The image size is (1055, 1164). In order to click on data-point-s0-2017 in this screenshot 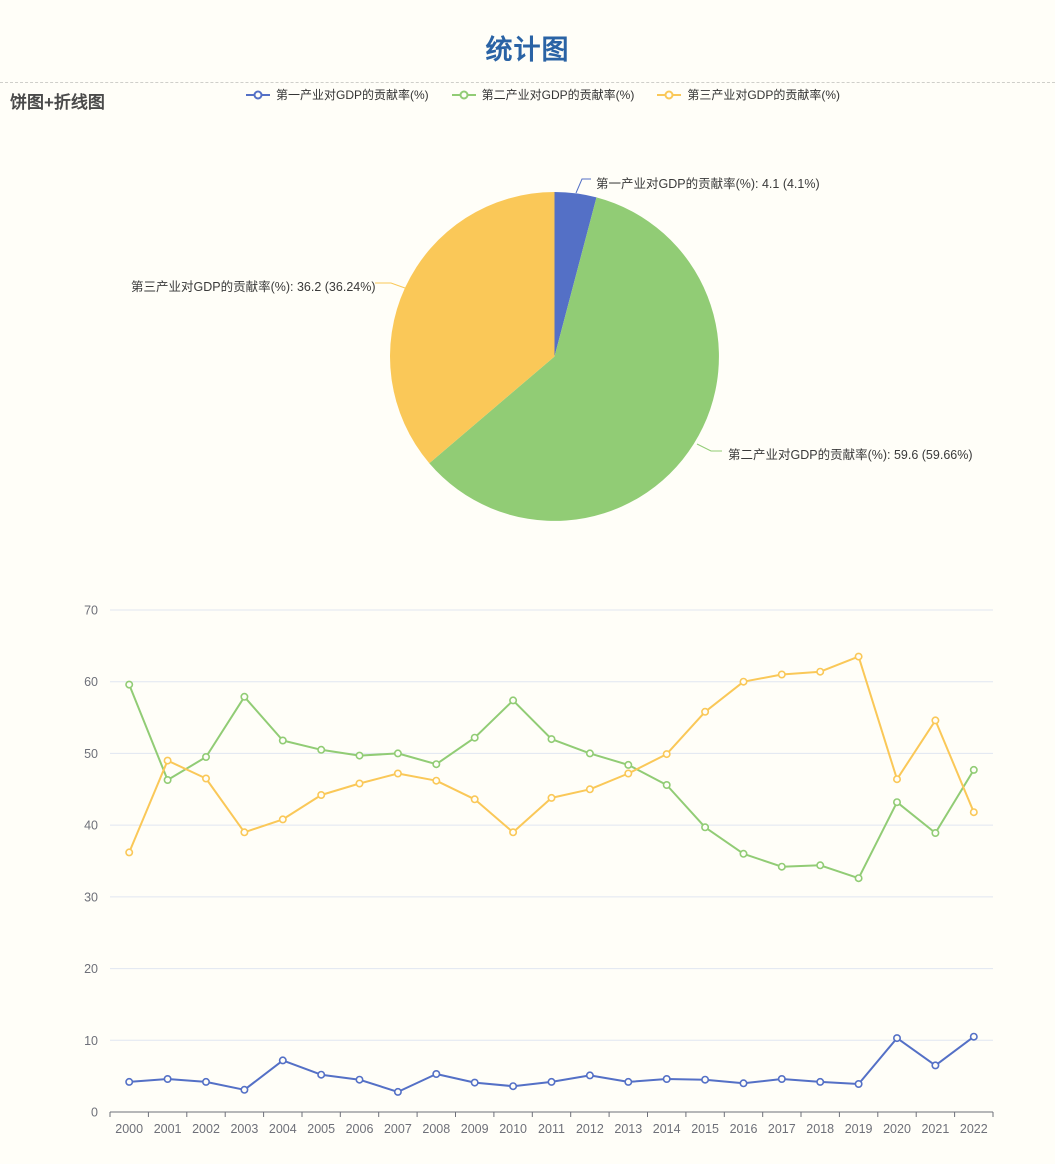, I will do `click(781, 1079)`.